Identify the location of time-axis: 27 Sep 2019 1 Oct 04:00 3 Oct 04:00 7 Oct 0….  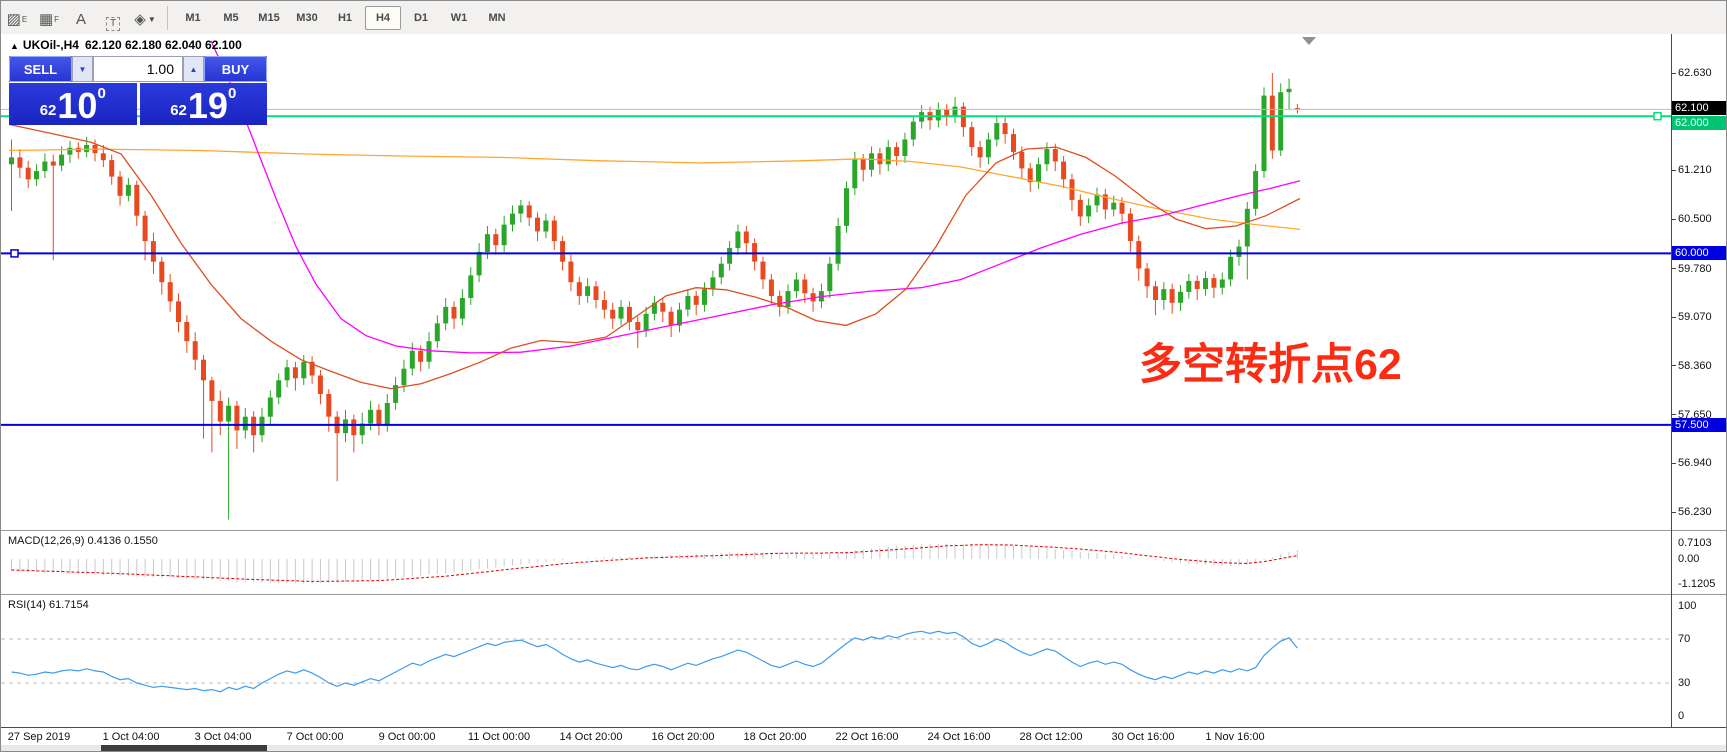
(836, 736).